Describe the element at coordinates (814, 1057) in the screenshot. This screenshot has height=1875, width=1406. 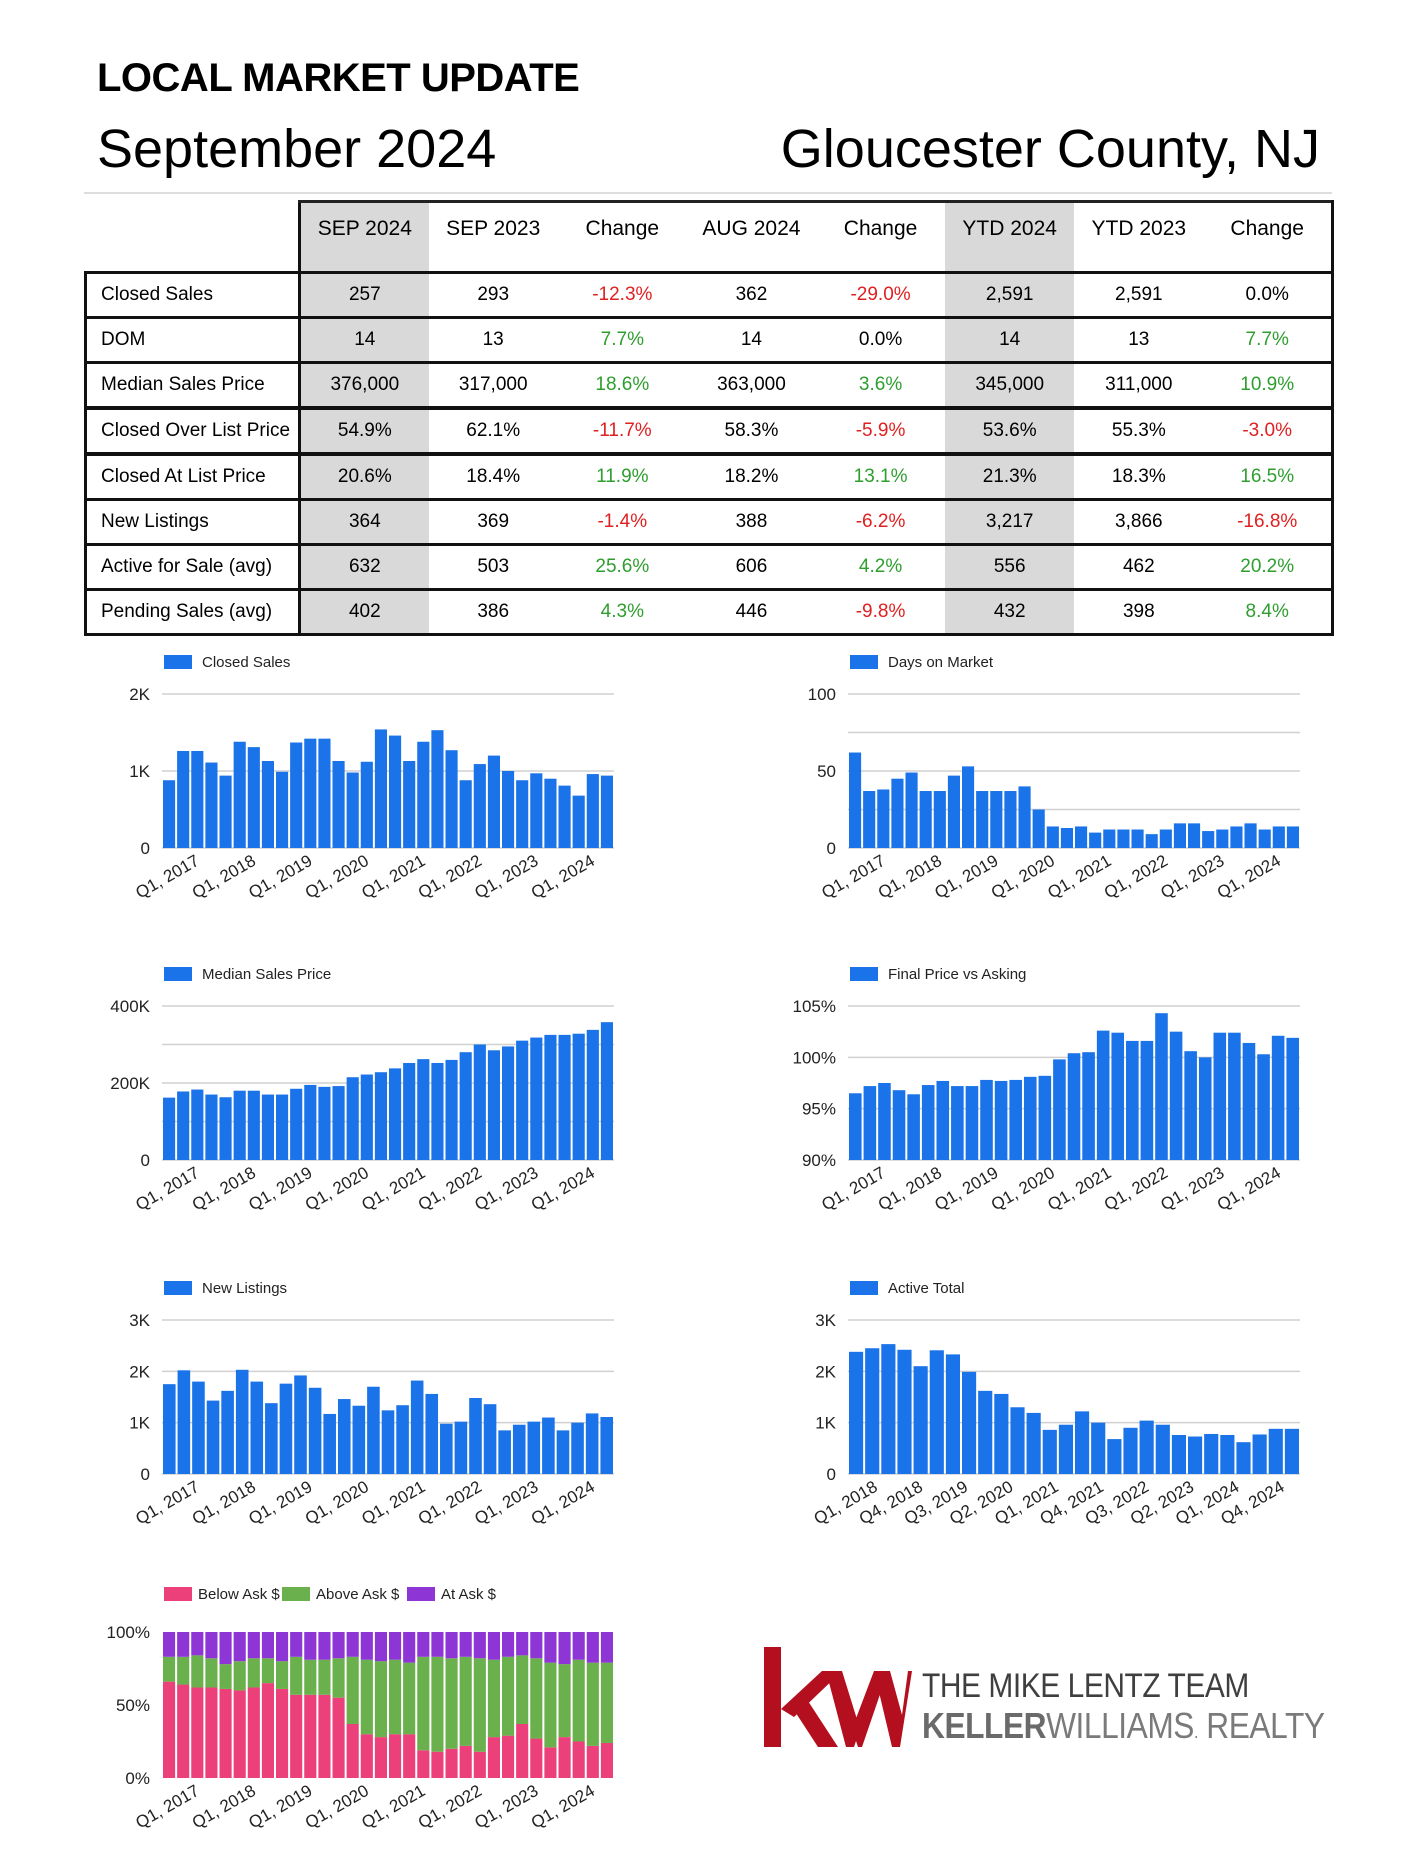
I see `y-tick-label: 100%` at that location.